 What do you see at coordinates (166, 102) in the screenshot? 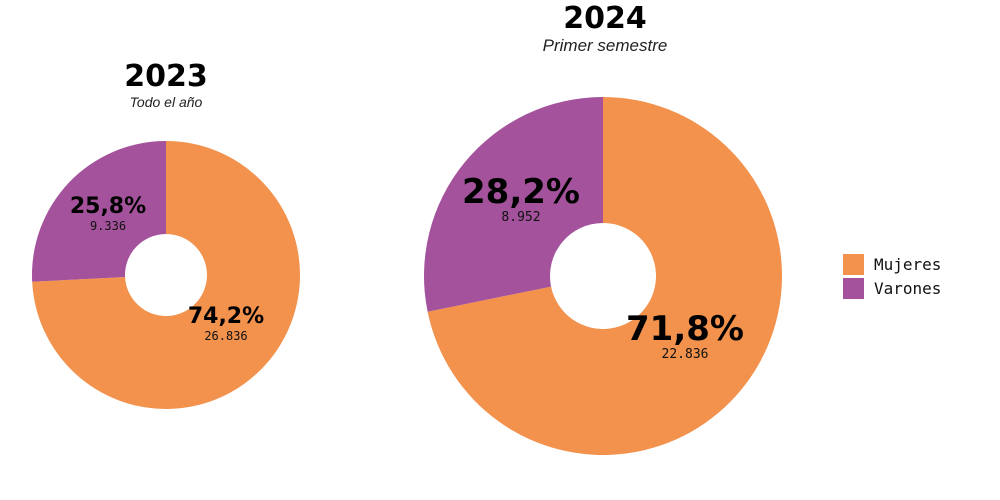
I see `chart-2023-subtitle: Todo el año` at bounding box center [166, 102].